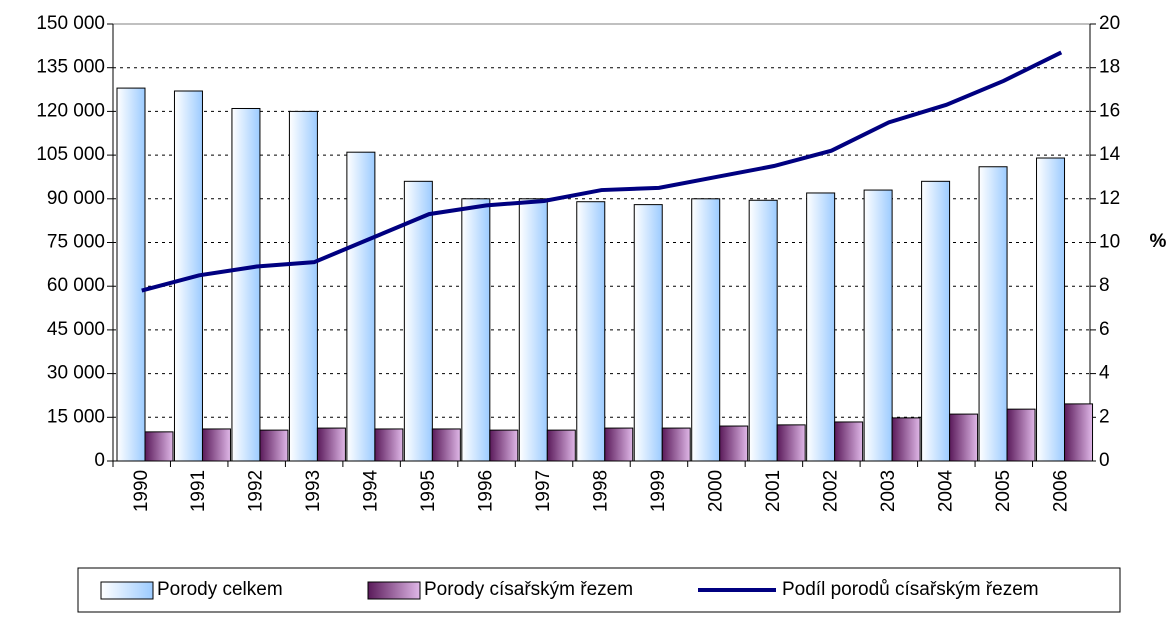 The image size is (1169, 618). What do you see at coordinates (1104, 460) in the screenshot?
I see `y2-tick-label: 0` at bounding box center [1104, 460].